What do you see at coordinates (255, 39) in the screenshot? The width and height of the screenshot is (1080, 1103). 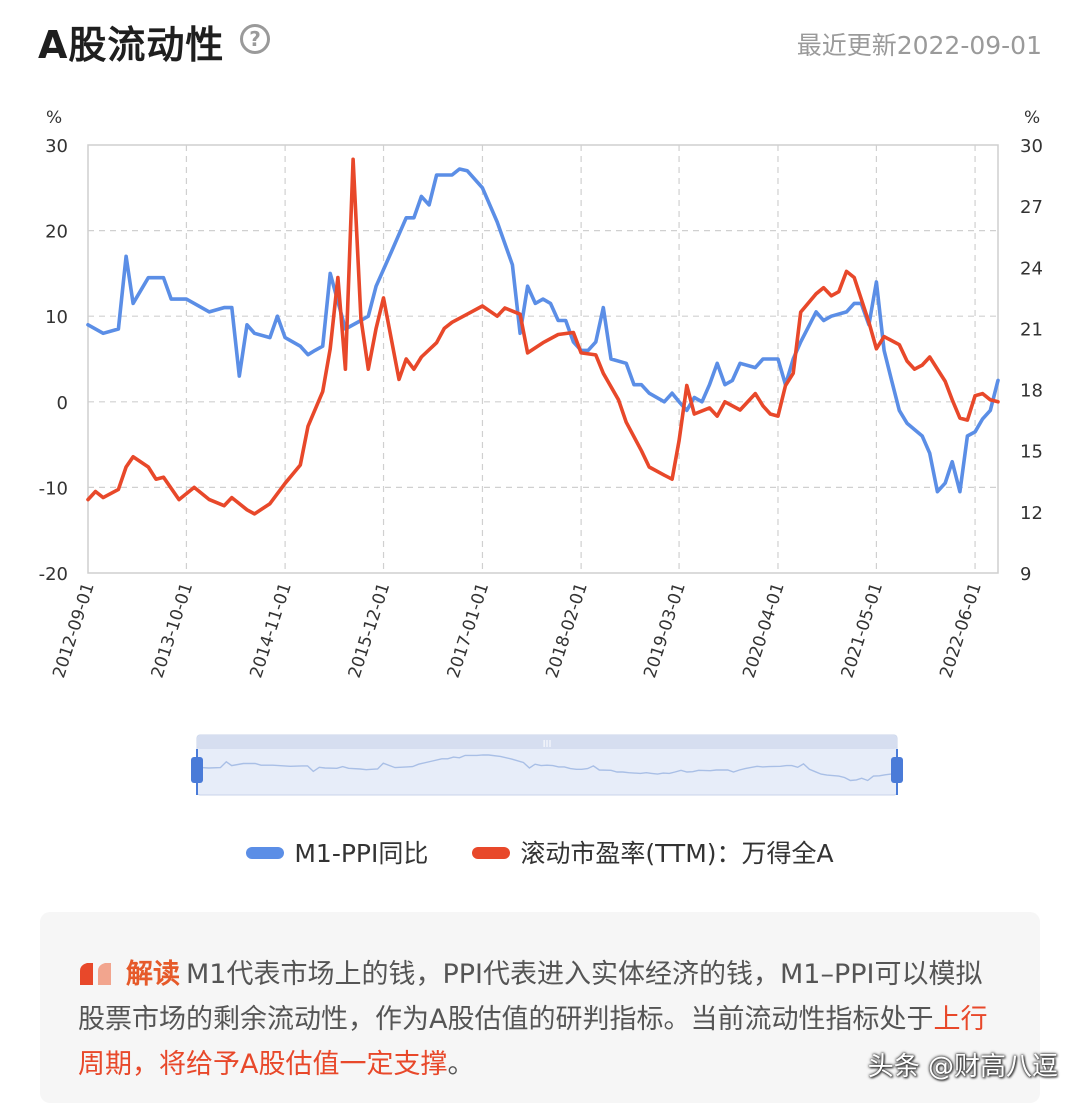 I see `help-icon: ?` at bounding box center [255, 39].